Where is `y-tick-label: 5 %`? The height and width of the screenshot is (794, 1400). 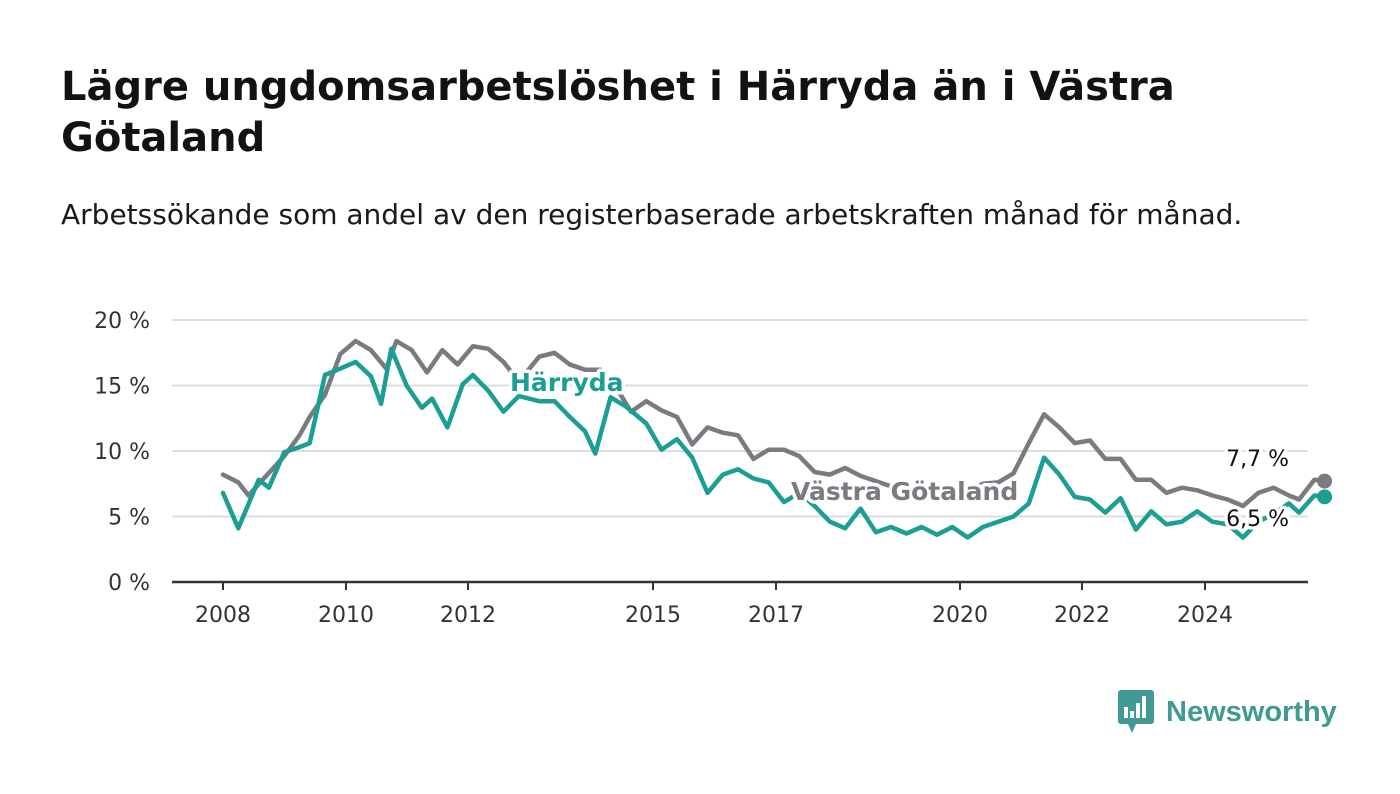 y-tick-label: 5 % is located at coordinates (129, 518).